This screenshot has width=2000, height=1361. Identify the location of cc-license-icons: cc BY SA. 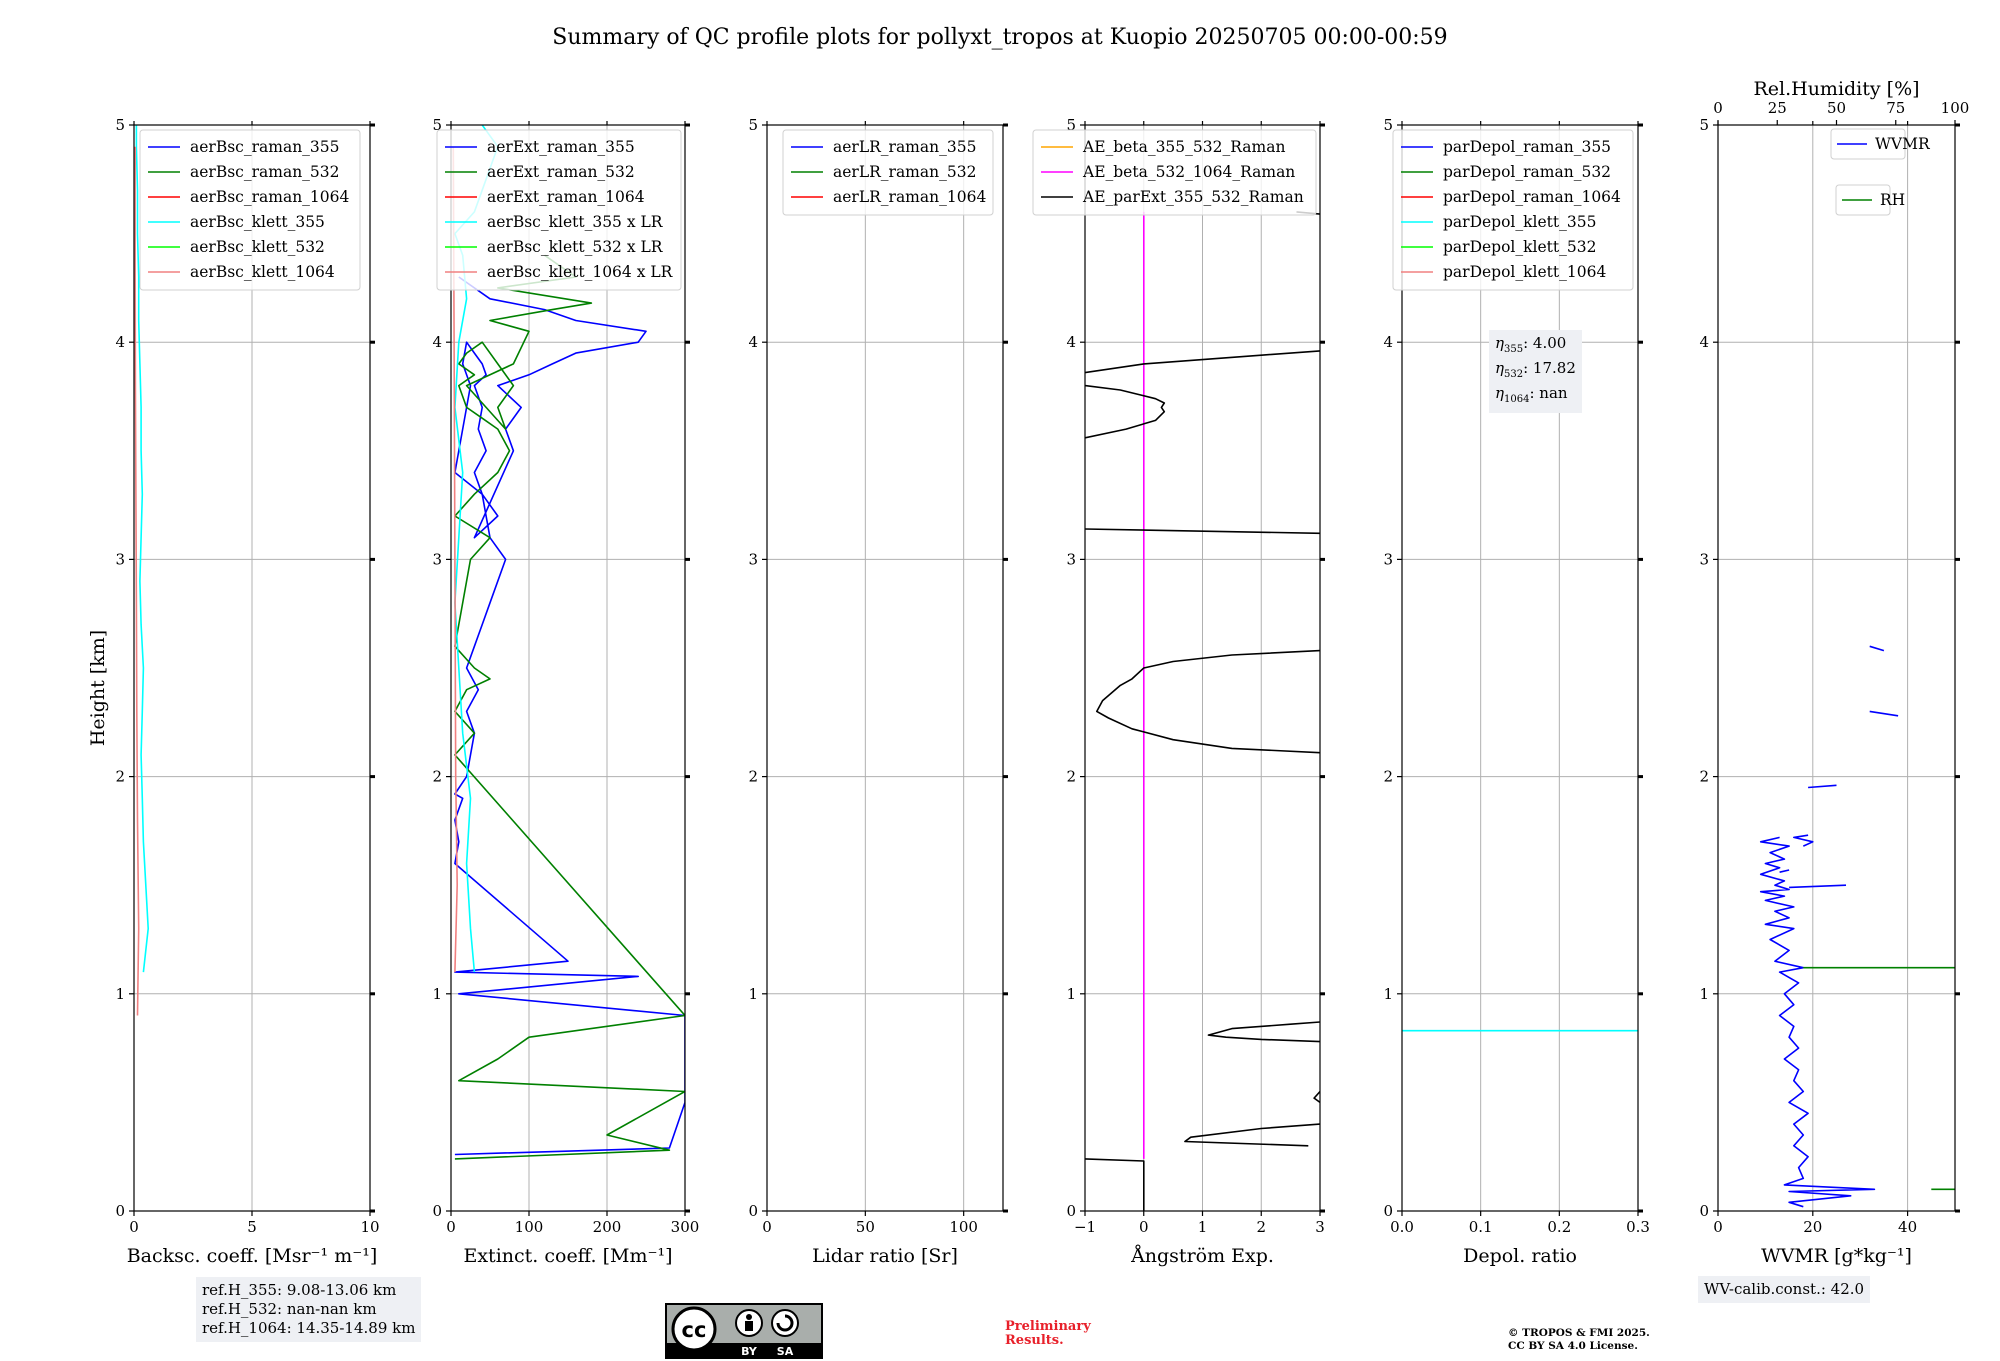
(744, 1332).